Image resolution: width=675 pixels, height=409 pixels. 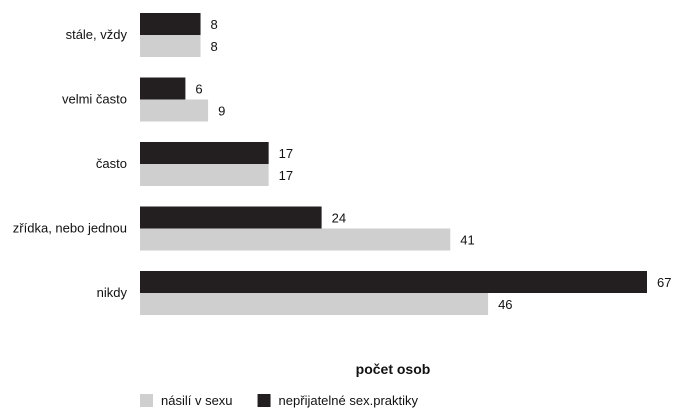 I want to click on data-label: 9, so click(x=221, y=111).